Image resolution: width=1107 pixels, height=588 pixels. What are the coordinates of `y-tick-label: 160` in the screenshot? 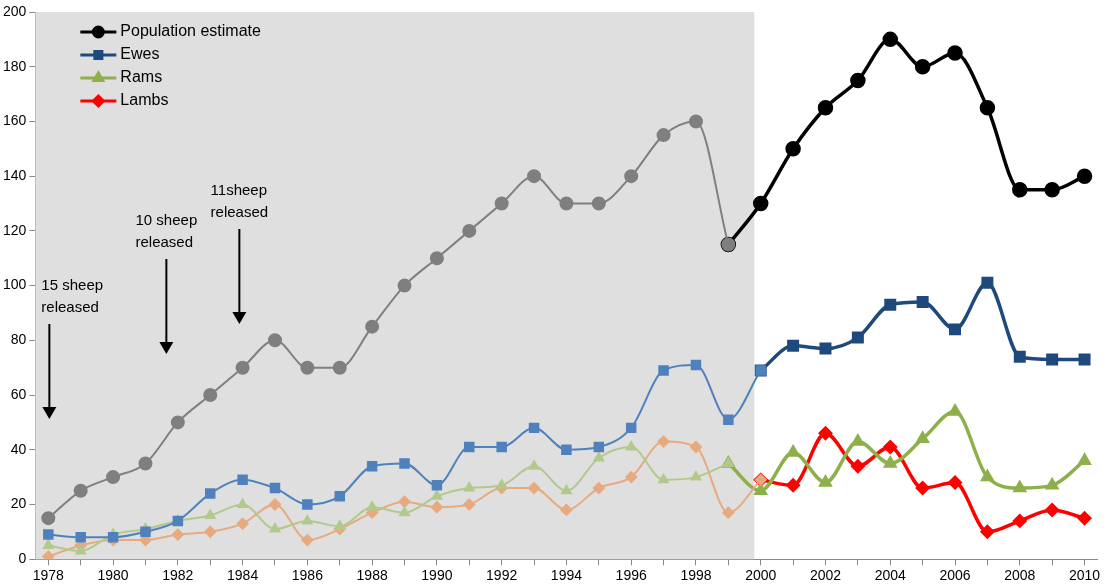 It's located at (15, 120).